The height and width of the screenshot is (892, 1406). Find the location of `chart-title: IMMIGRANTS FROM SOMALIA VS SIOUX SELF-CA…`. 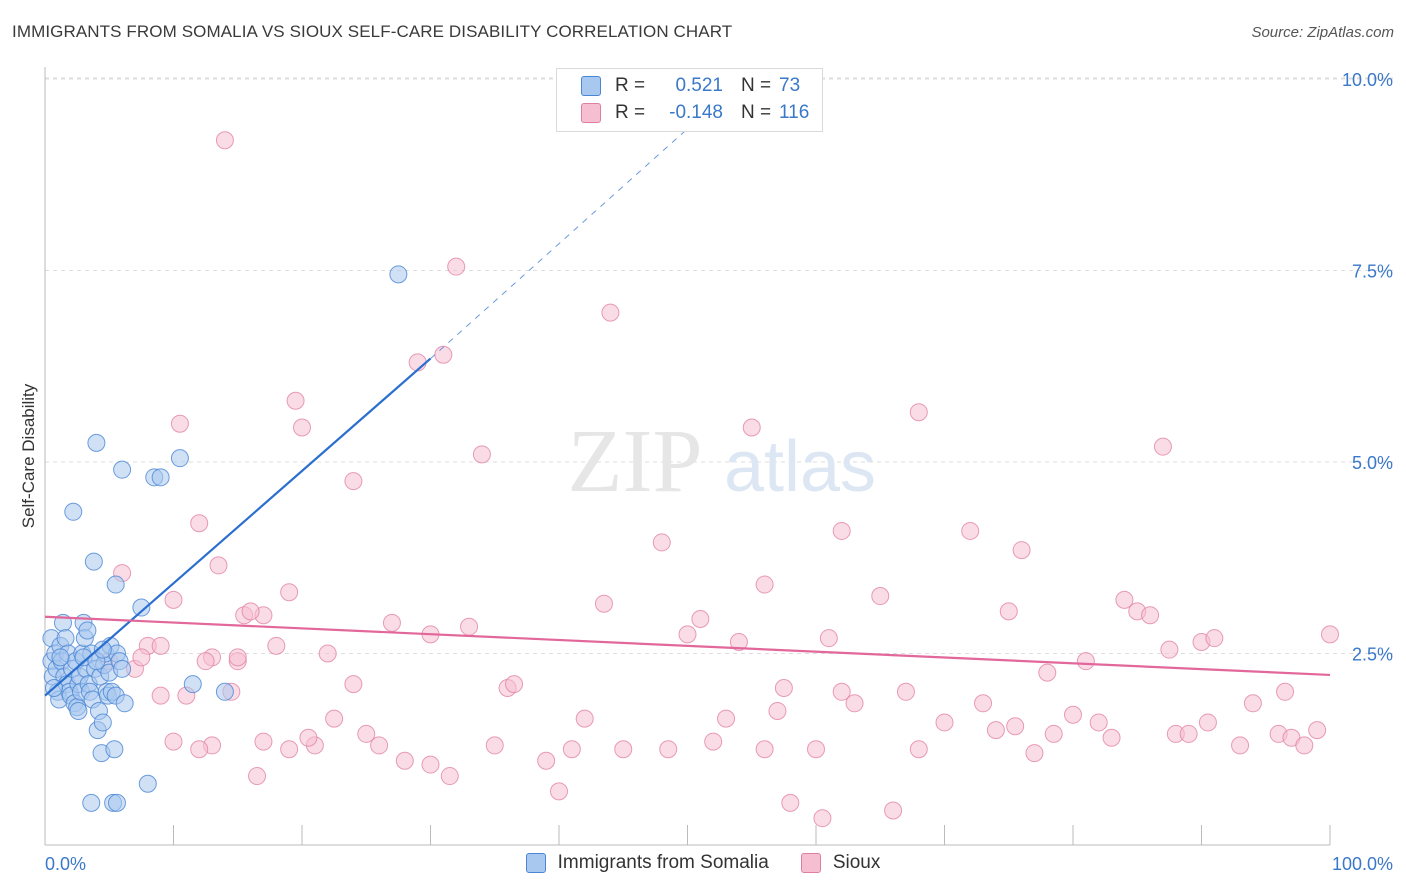

chart-title: IMMIGRANTS FROM SOMALIA VS SIOUX SELF-CA… is located at coordinates (372, 31).